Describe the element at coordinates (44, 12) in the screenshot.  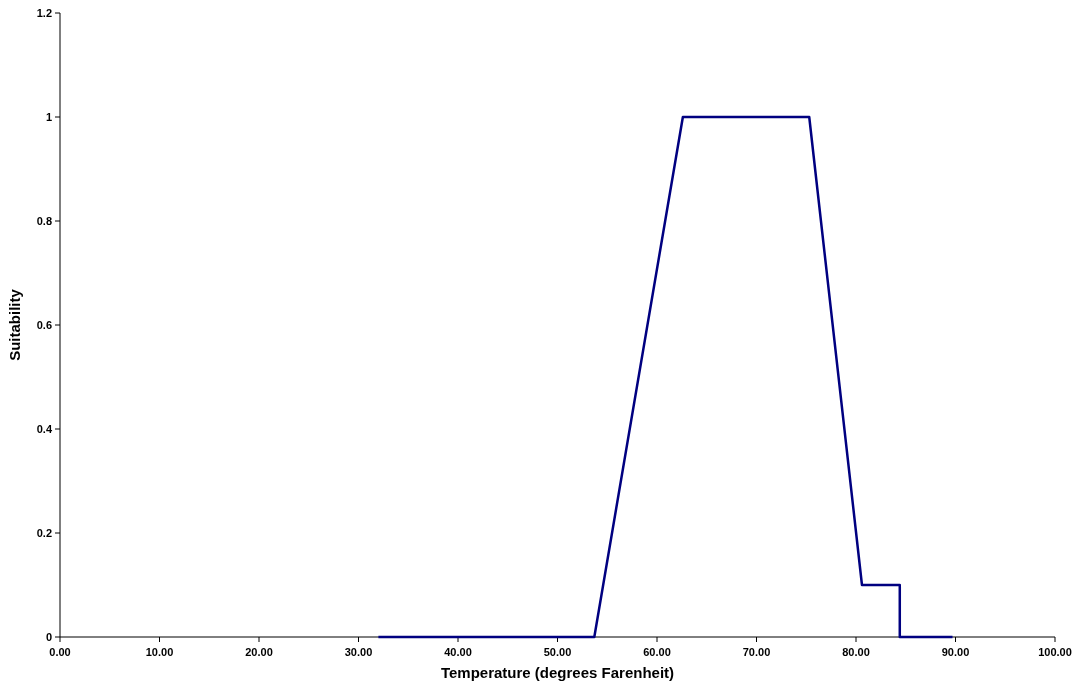
I see `y-tick-label: 1.2` at that location.